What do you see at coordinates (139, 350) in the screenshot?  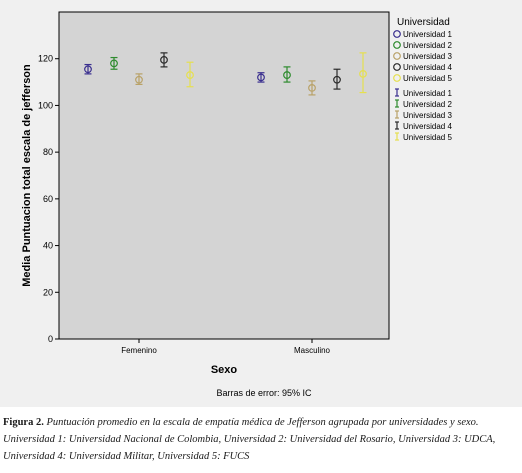 I see `x-tick-label: Femenino` at bounding box center [139, 350].